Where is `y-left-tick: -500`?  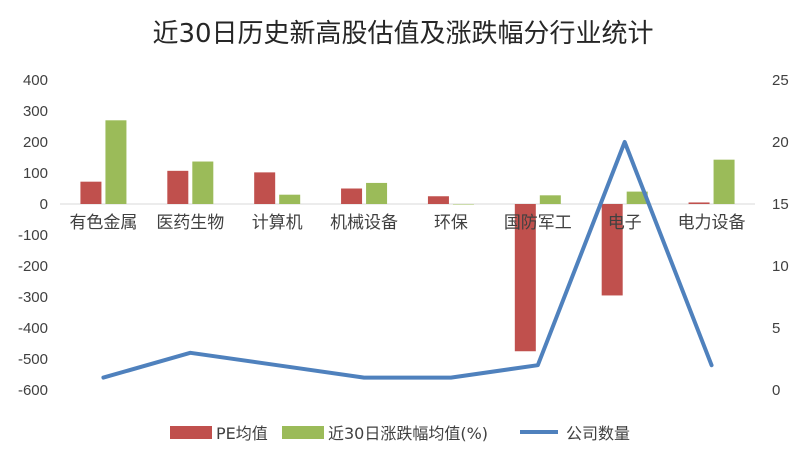
y-left-tick: -500 is located at coordinates (33, 359).